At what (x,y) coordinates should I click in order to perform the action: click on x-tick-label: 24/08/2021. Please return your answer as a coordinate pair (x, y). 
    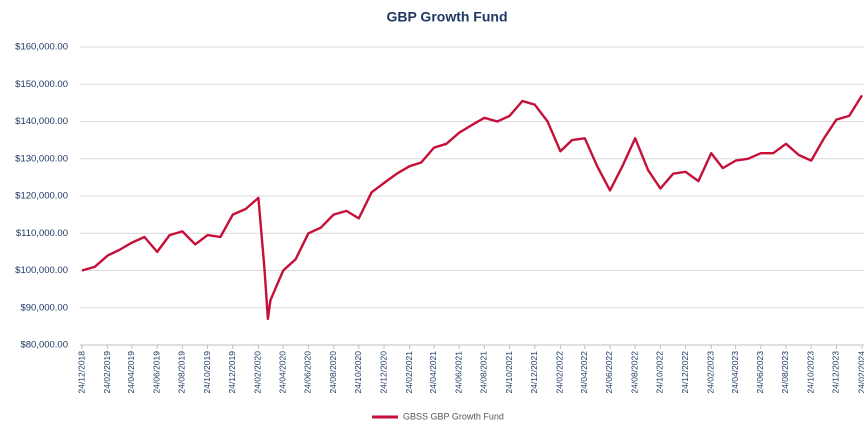
    Looking at the image, I should click on (484, 372).